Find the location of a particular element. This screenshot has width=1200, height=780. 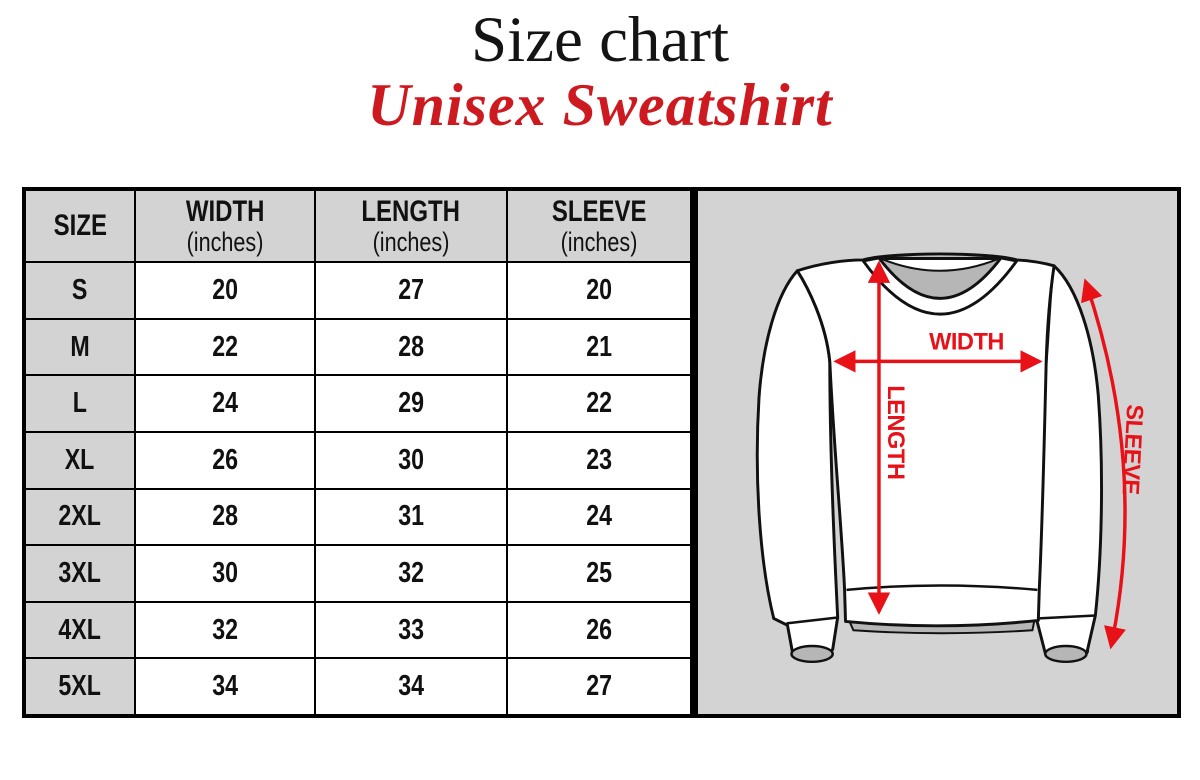

table-row-label: L is located at coordinates (80, 403).